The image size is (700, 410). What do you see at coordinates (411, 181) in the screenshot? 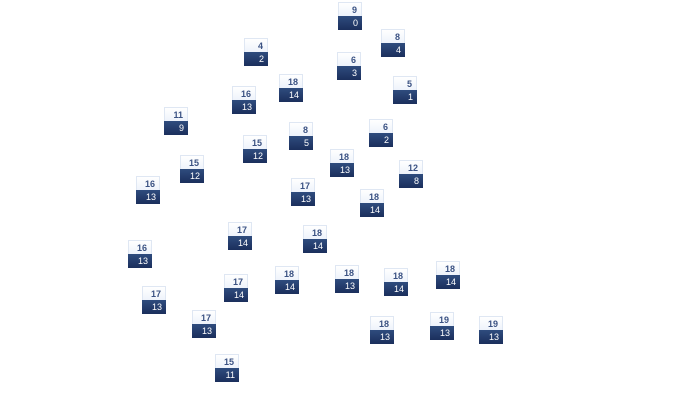
I see `node-bottom-value: 8` at bounding box center [411, 181].